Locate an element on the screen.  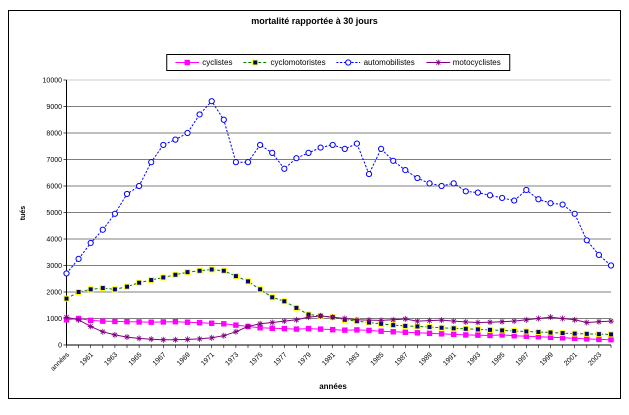
svg-text: 5000 is located at coordinates (54, 213).